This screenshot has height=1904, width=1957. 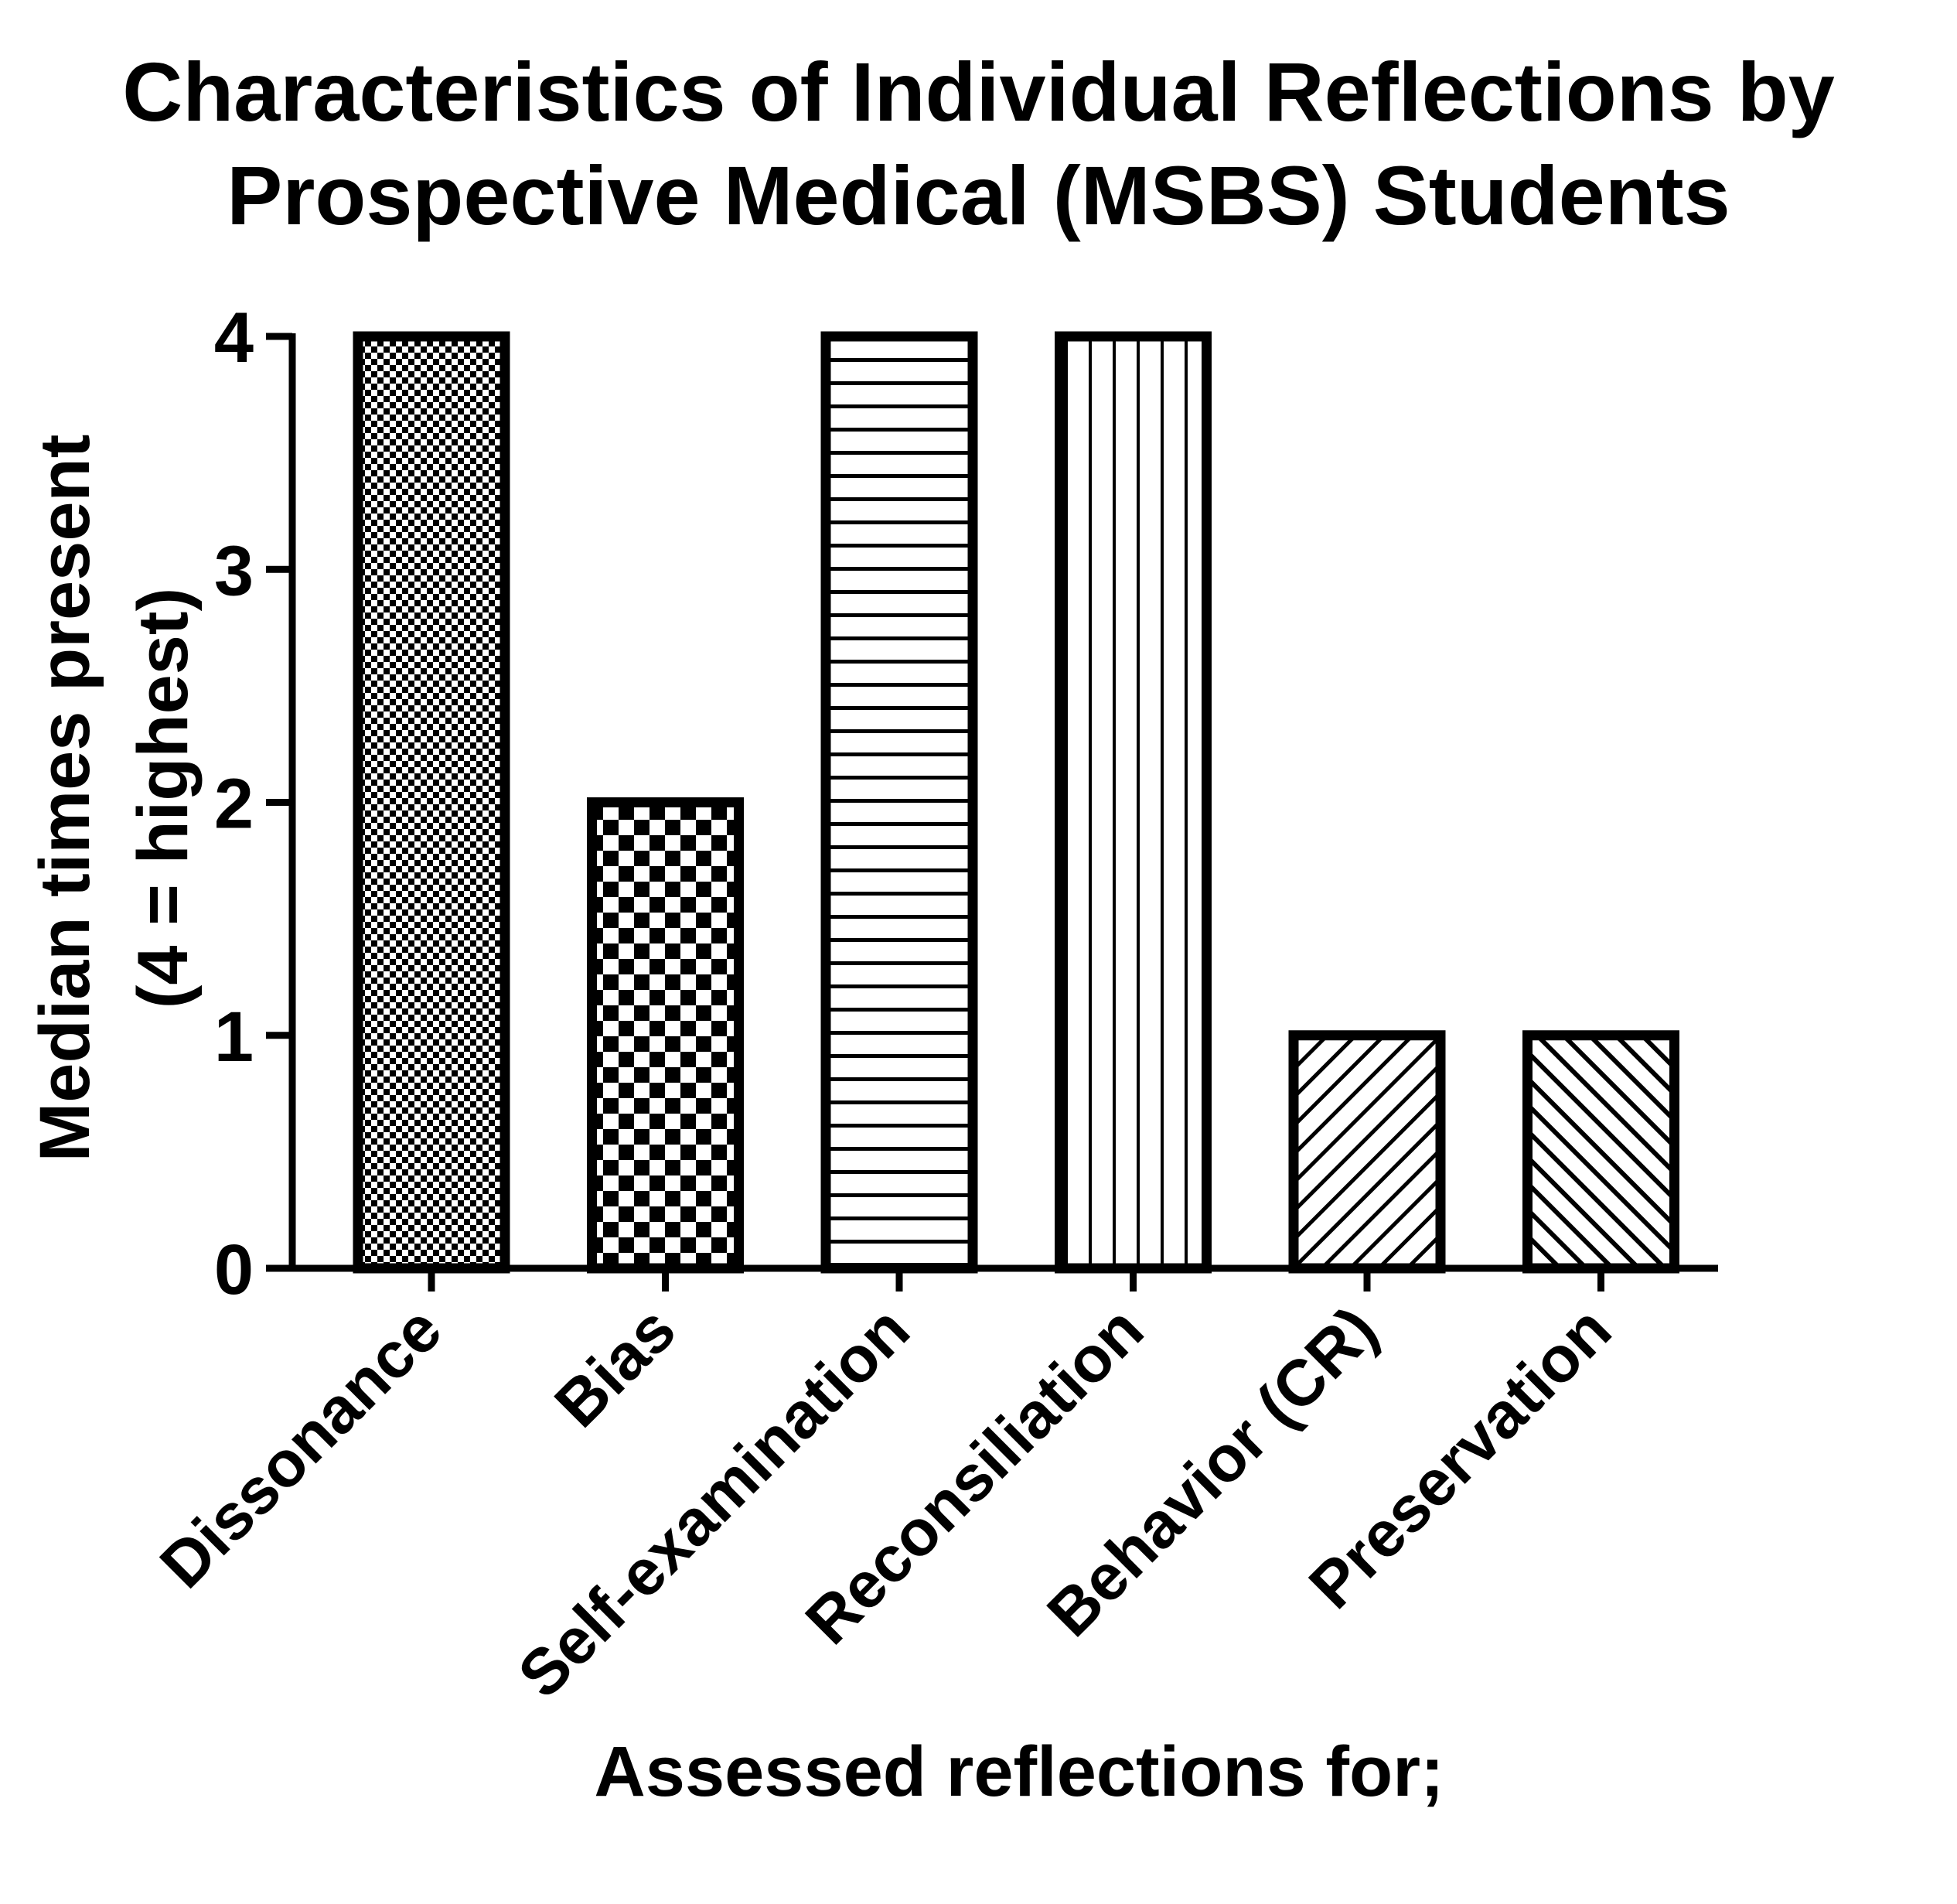 I want to click on bar-behavior-cr, so click(x=1367, y=1152).